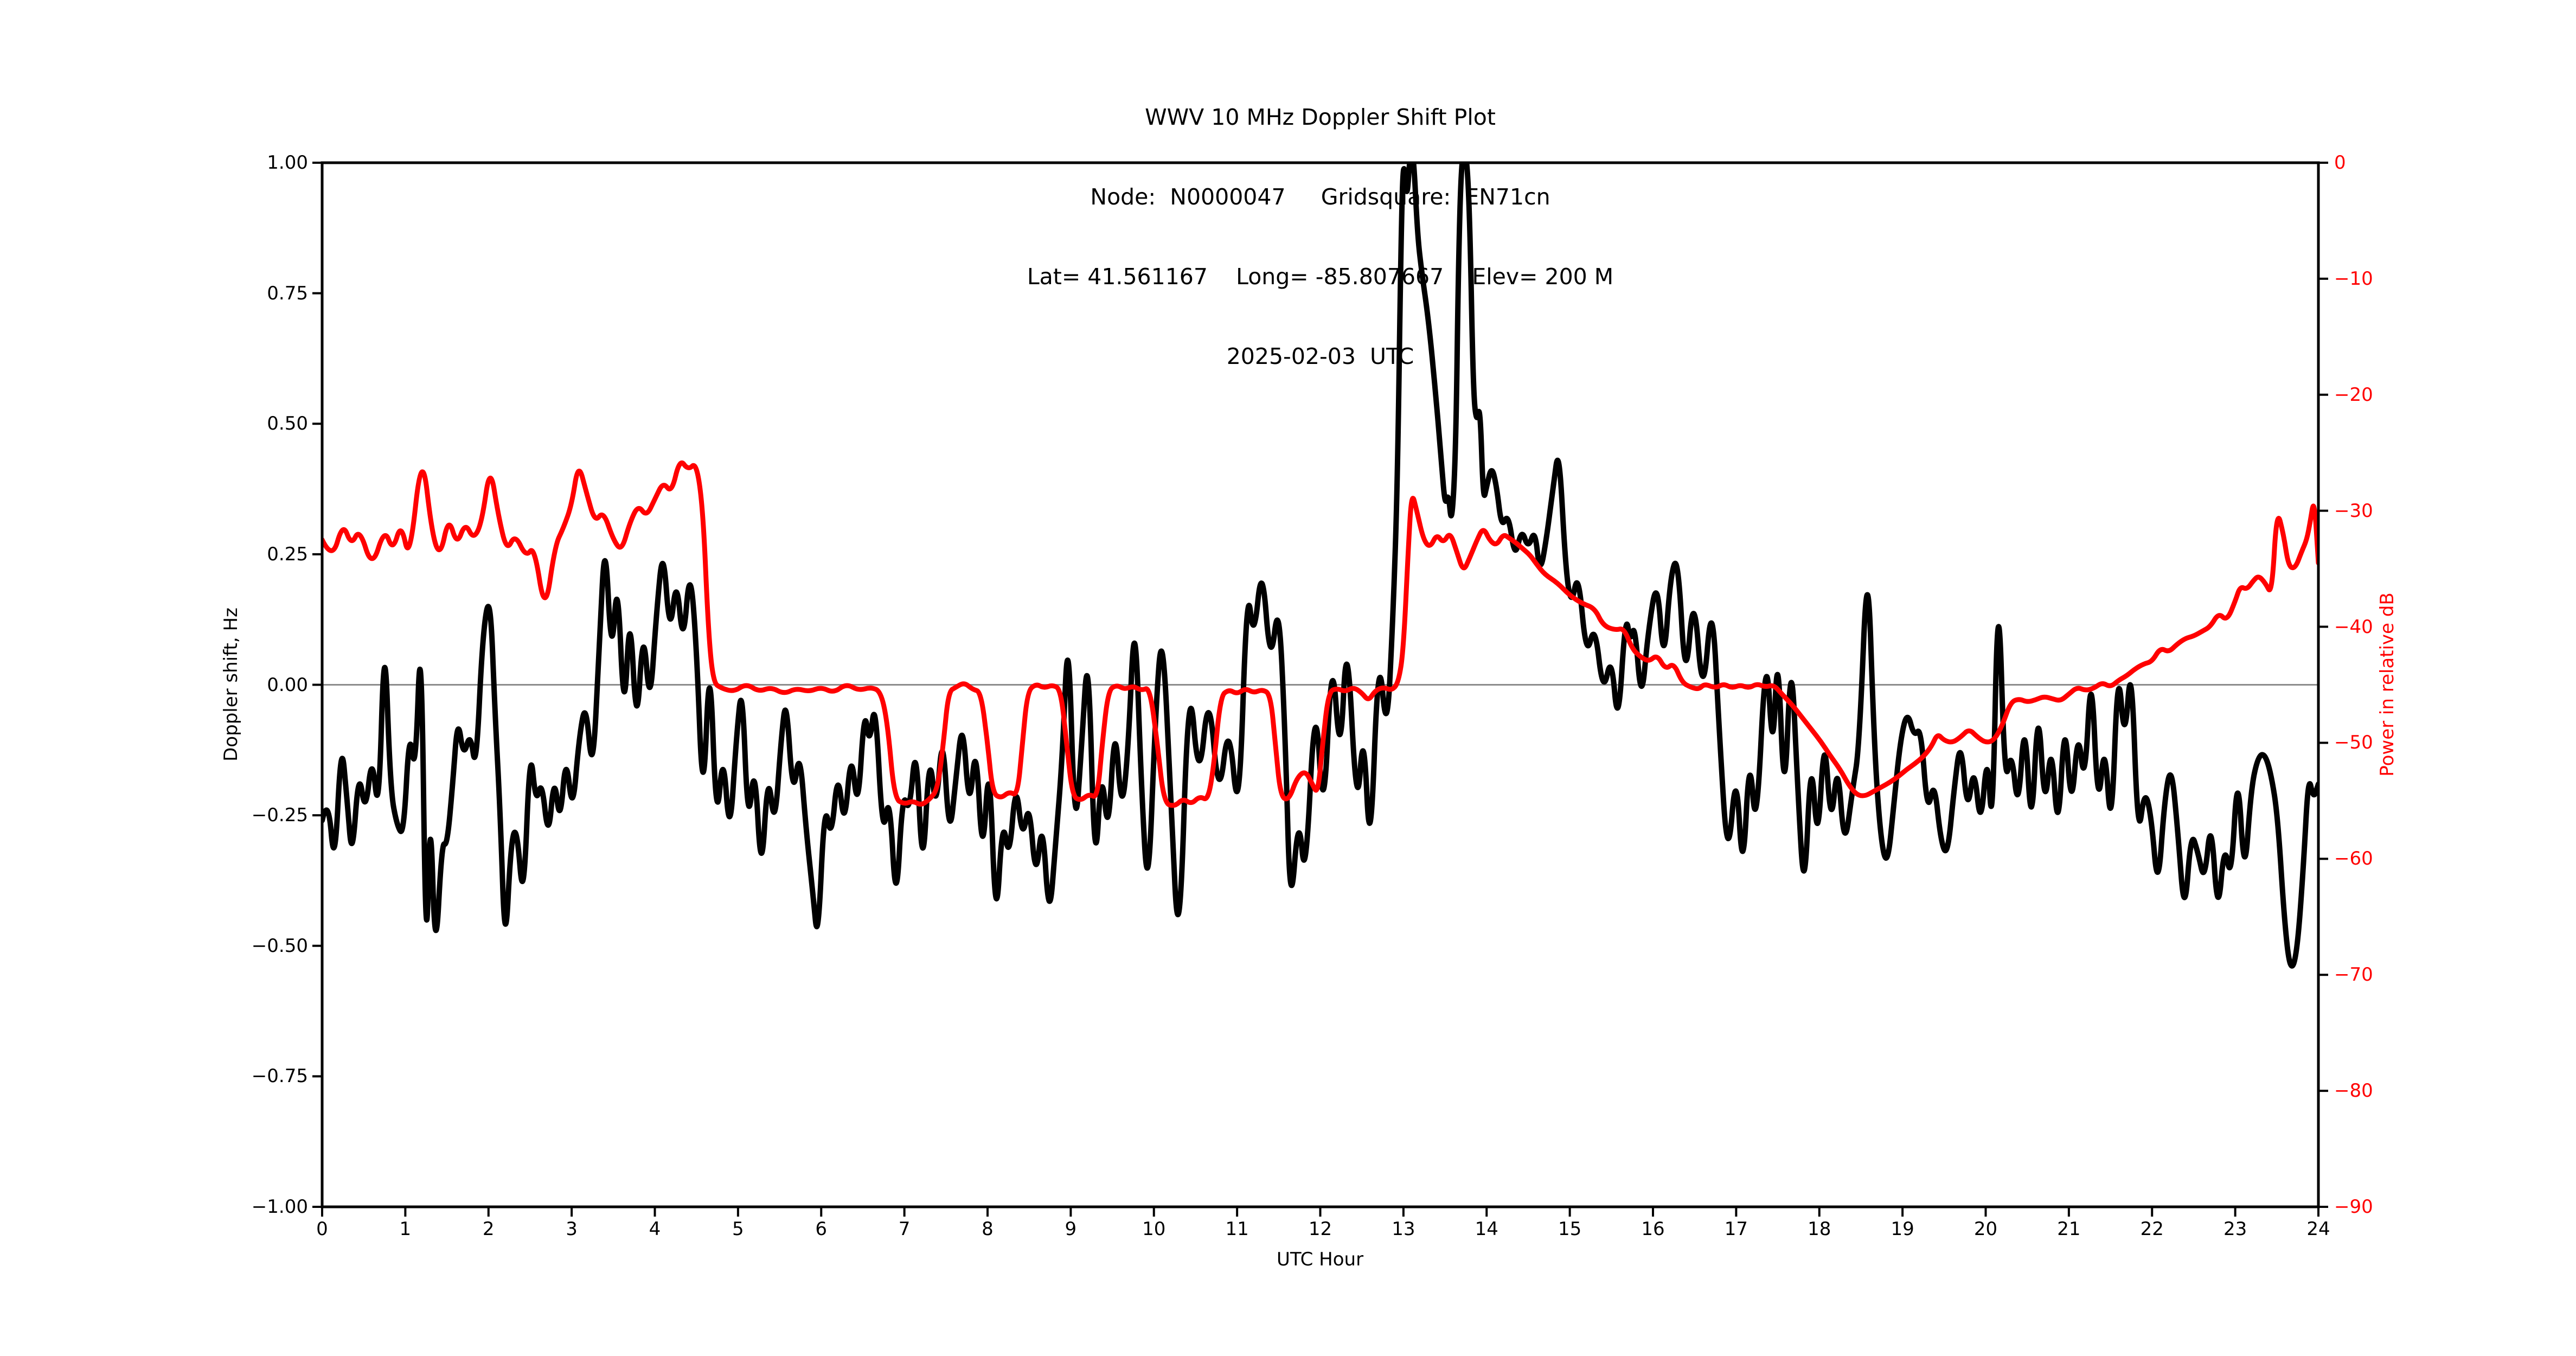 The width and height of the screenshot is (2576, 1356). I want to click on y-right-tick-label: −30, so click(2353, 511).